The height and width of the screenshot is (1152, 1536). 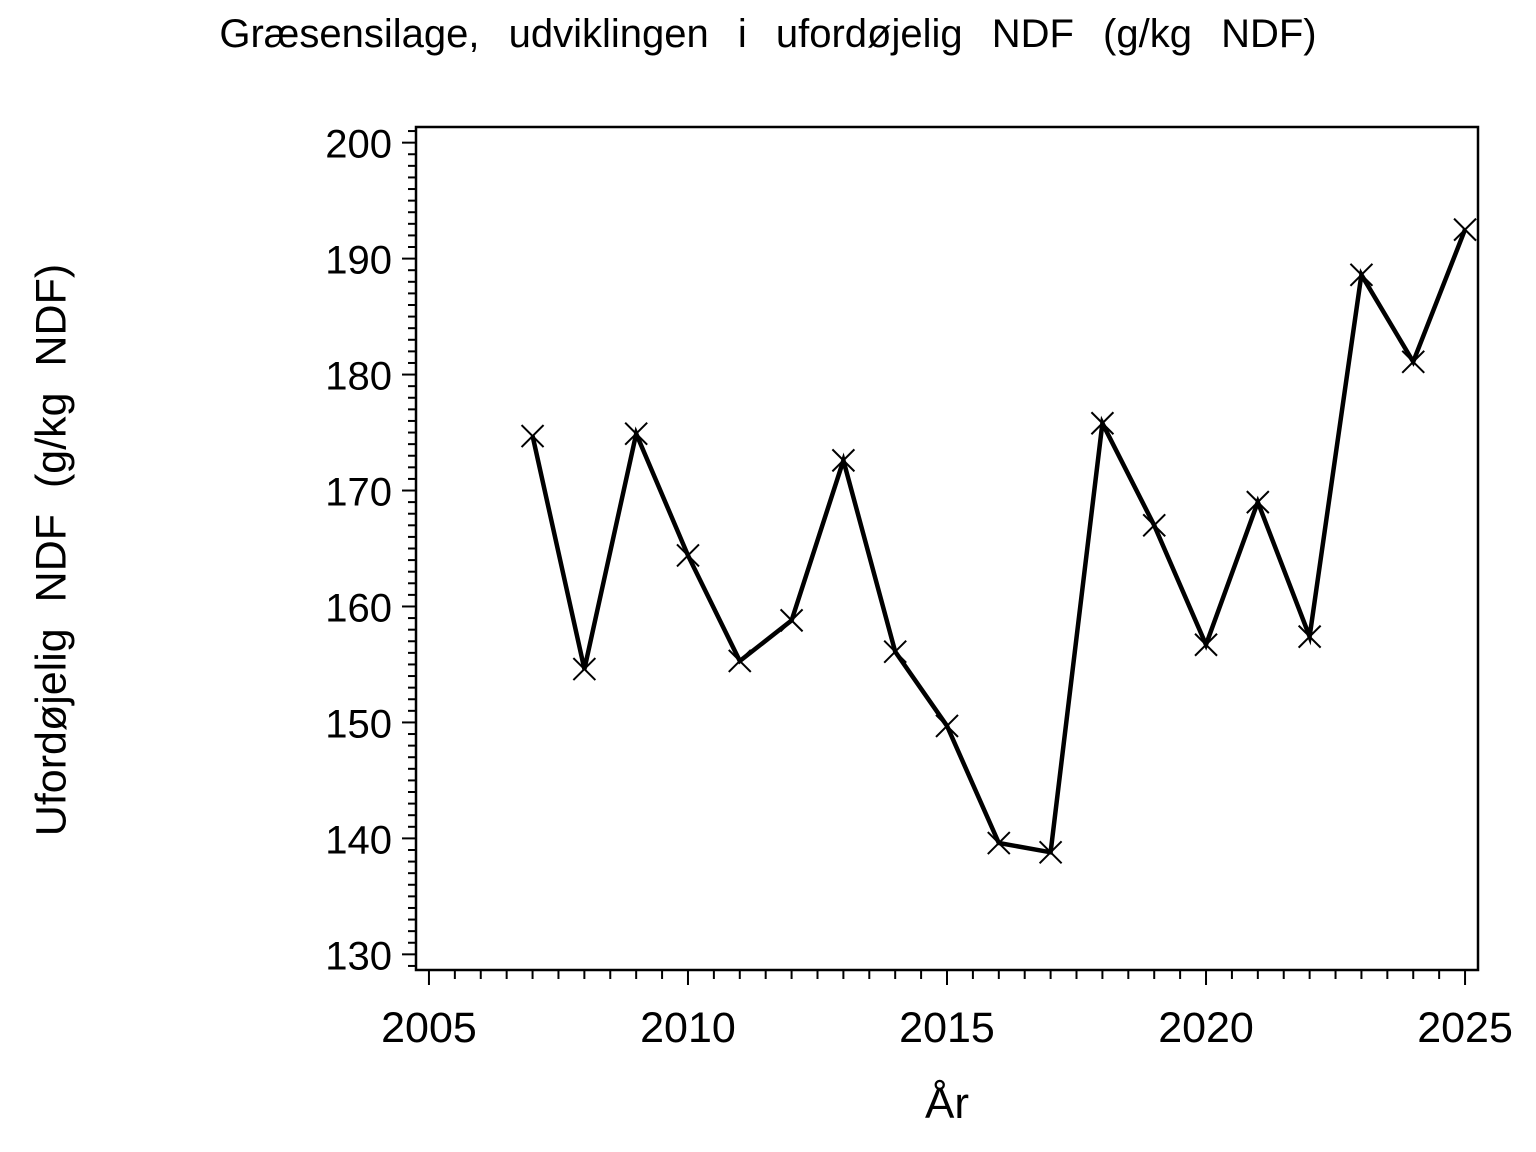 I want to click on x-tick-label: 2020, so click(x=1206, y=1028).